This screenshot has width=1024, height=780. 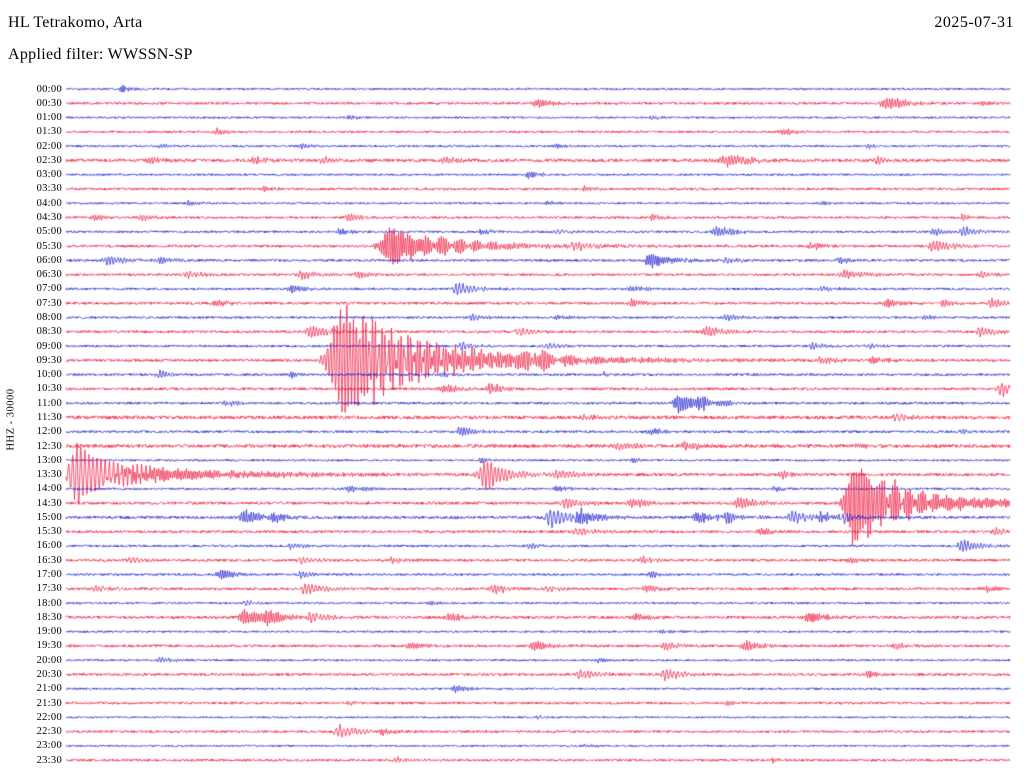 I want to click on time-label: 12:30, so click(x=49, y=446).